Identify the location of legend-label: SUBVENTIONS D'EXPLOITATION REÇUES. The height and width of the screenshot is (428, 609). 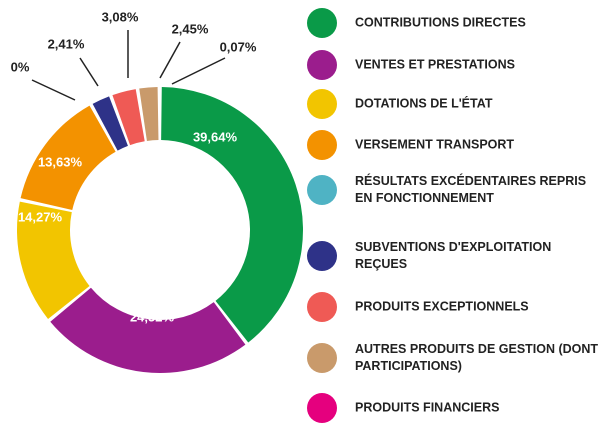
(477, 256).